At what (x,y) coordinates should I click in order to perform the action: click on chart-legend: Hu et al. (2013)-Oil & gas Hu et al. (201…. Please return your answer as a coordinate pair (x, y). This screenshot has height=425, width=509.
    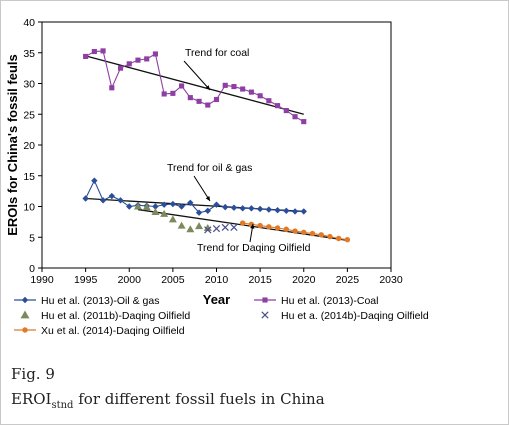
    Looking at the image, I should click on (221, 316).